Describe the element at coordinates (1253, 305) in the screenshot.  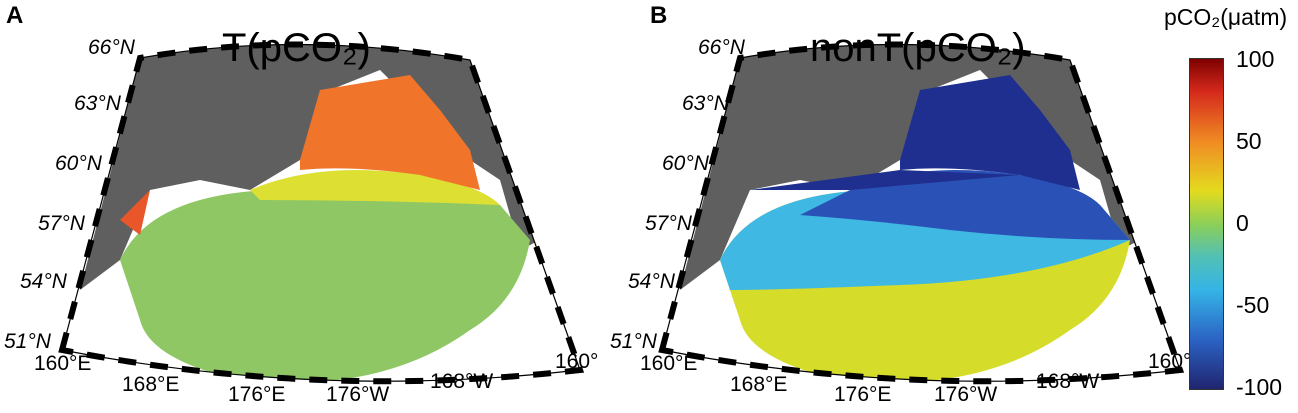
I see `colorbar-tick-3: -50` at that location.